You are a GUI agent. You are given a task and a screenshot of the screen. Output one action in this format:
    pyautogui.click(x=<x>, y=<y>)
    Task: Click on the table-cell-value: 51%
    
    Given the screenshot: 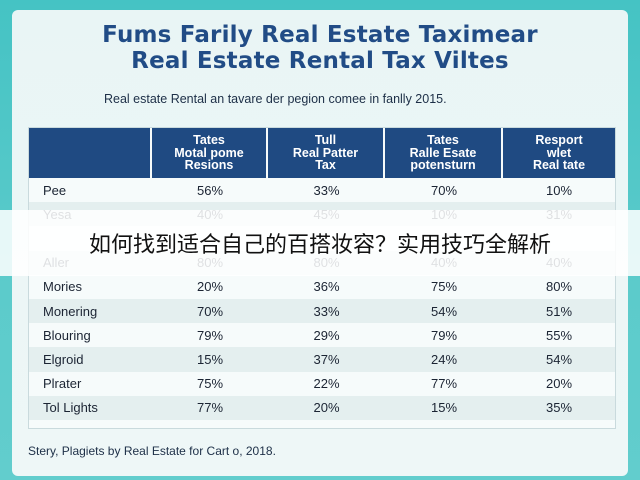 What is the action you would take?
    pyautogui.click(x=559, y=311)
    